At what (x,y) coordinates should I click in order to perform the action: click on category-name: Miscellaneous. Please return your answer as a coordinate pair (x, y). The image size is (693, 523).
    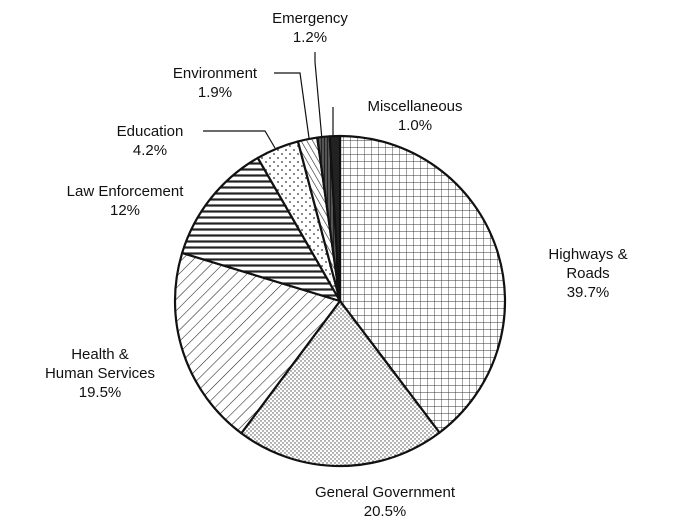
    Looking at the image, I should click on (415, 106).